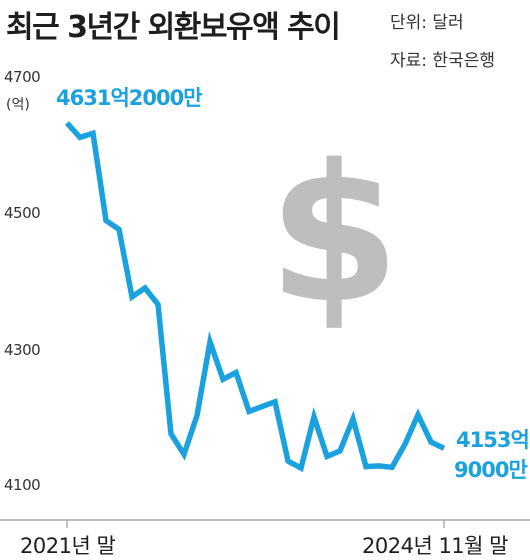 The width and height of the screenshot is (530, 560). What do you see at coordinates (129, 98) in the screenshot?
I see `callout-start-value: 4631억2000만` at bounding box center [129, 98].